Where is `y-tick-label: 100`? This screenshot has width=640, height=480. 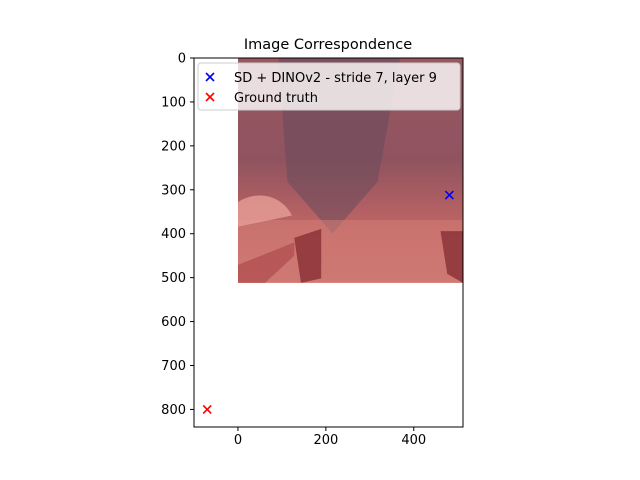 y-tick-label: 100 is located at coordinates (173, 102).